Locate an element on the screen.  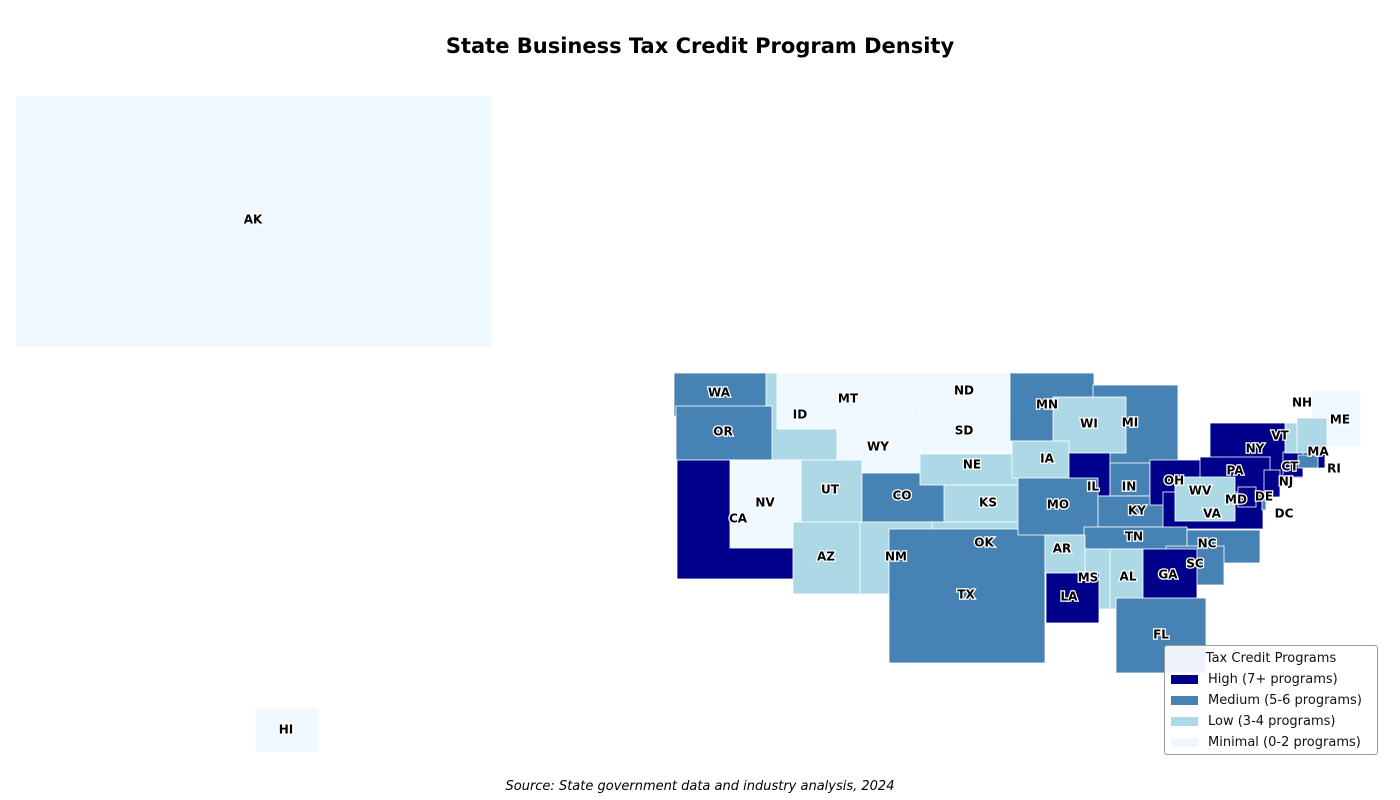
state-nh is located at coordinates (1312, 435).